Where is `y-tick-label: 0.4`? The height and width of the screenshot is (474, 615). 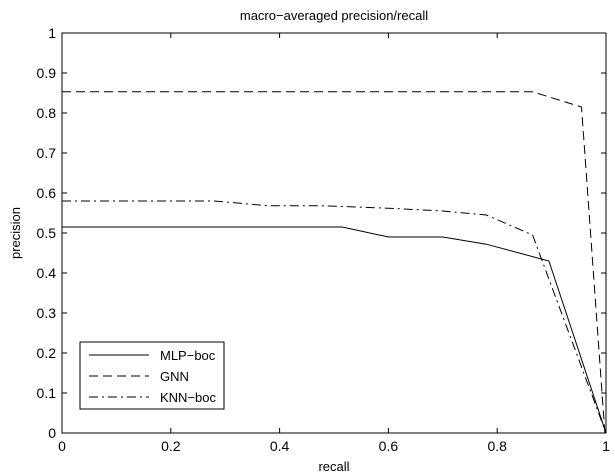 y-tick-label: 0.4 is located at coordinates (47, 273).